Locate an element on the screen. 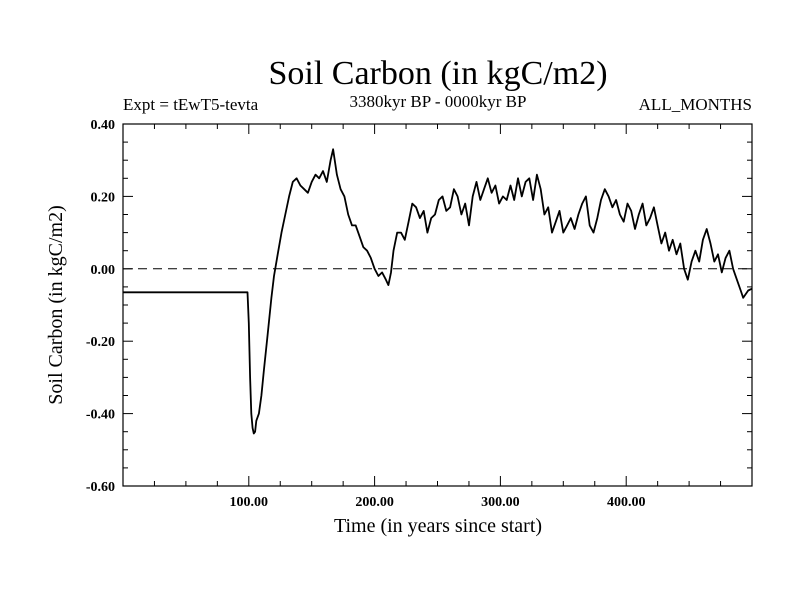 This screenshot has height=600, width=800. y-tick-label: 0.40 is located at coordinates (103, 125).